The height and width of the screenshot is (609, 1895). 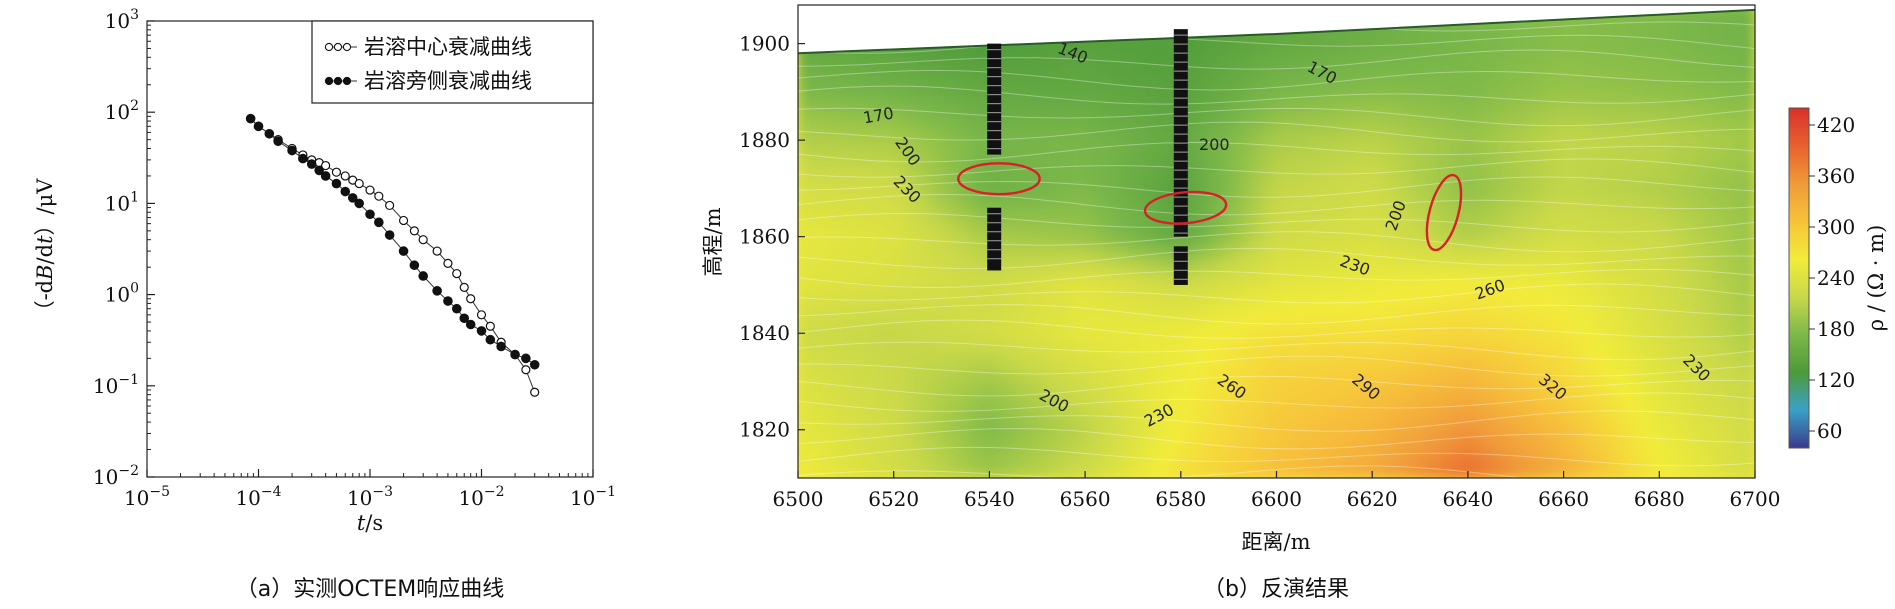 What do you see at coordinates (370, 497) in the screenshot?
I see `x-tick-label-a: 10−3` at bounding box center [370, 497].